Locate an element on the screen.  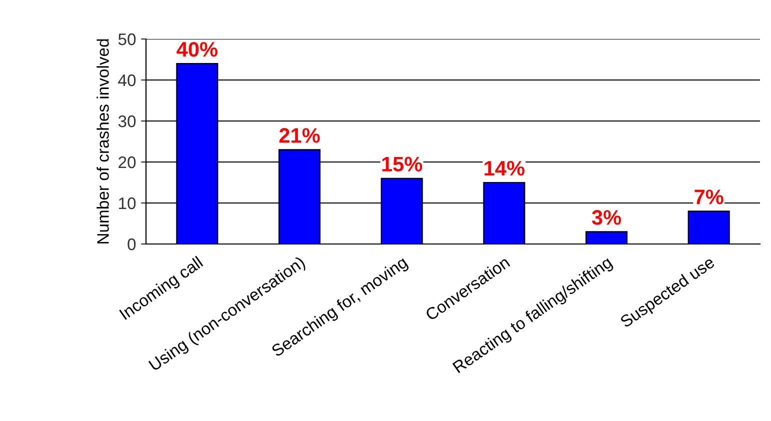
y-axis-title: Number of crashes involved is located at coordinates (102, 141).